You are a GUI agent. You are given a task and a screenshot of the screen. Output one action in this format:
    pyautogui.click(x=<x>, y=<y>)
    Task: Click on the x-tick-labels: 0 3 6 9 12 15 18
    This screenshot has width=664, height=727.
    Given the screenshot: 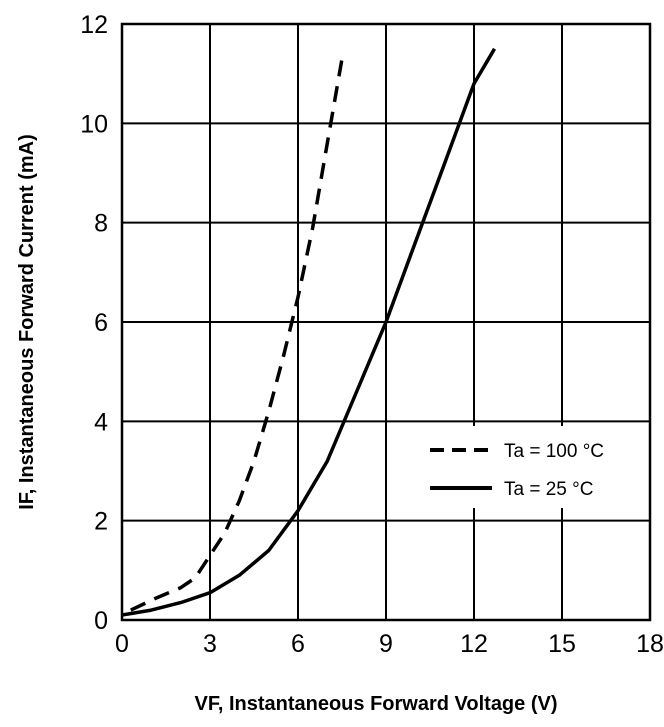 What is the action you would take?
    pyautogui.click(x=389, y=644)
    